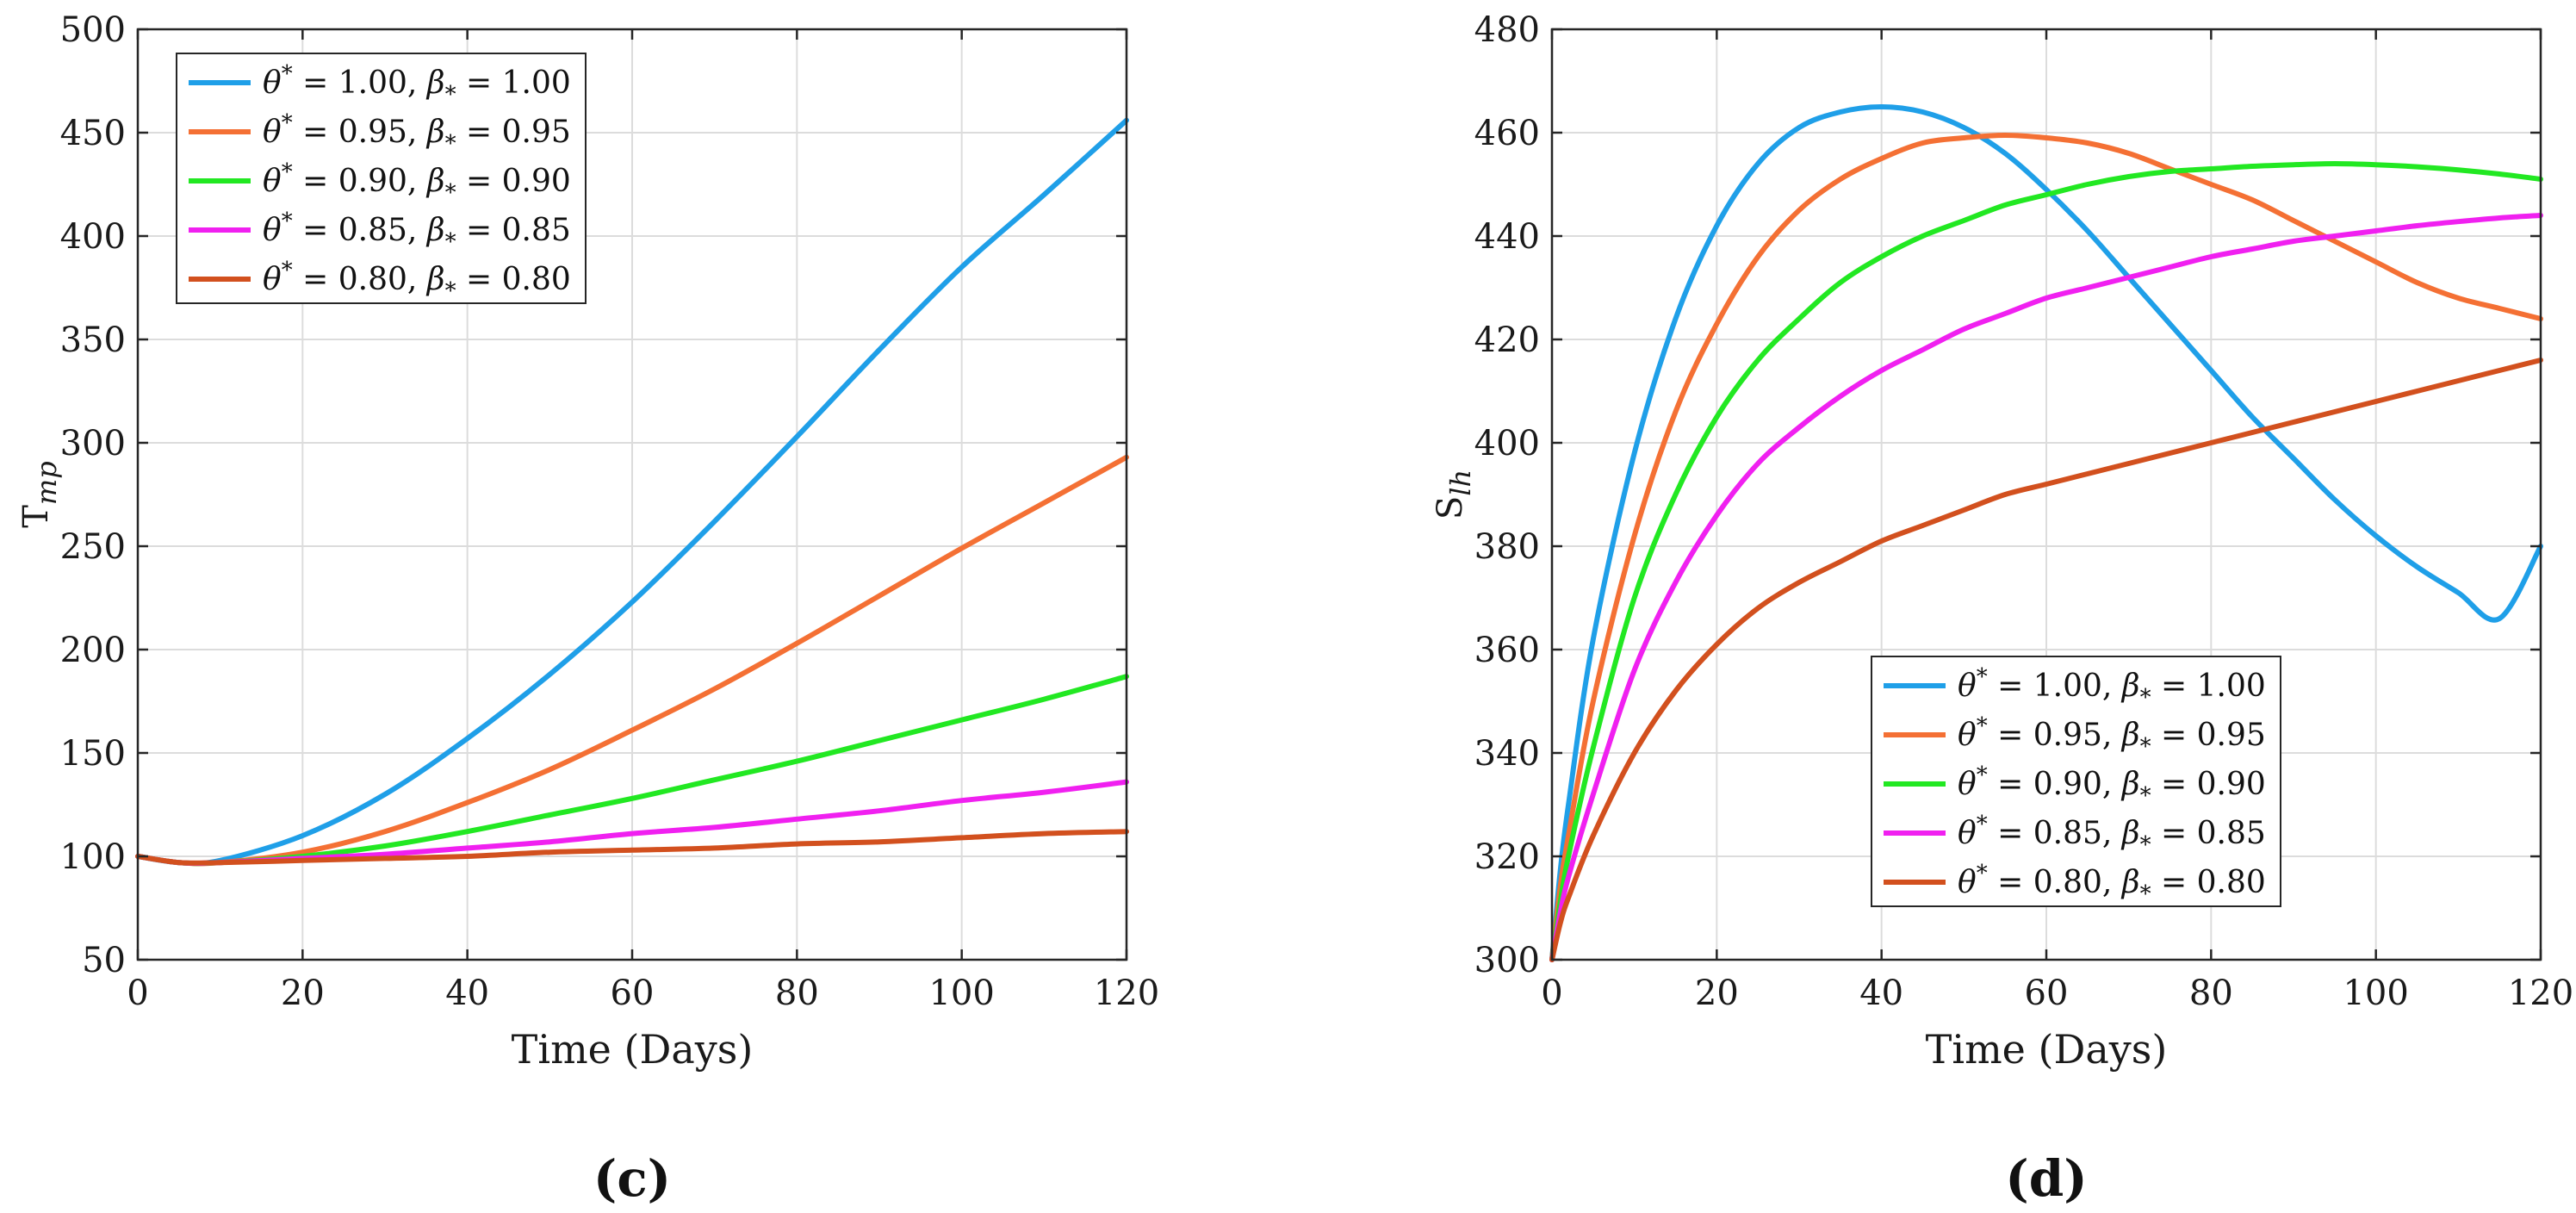  I want to click on y-tick-label: 380, so click(1507, 547).